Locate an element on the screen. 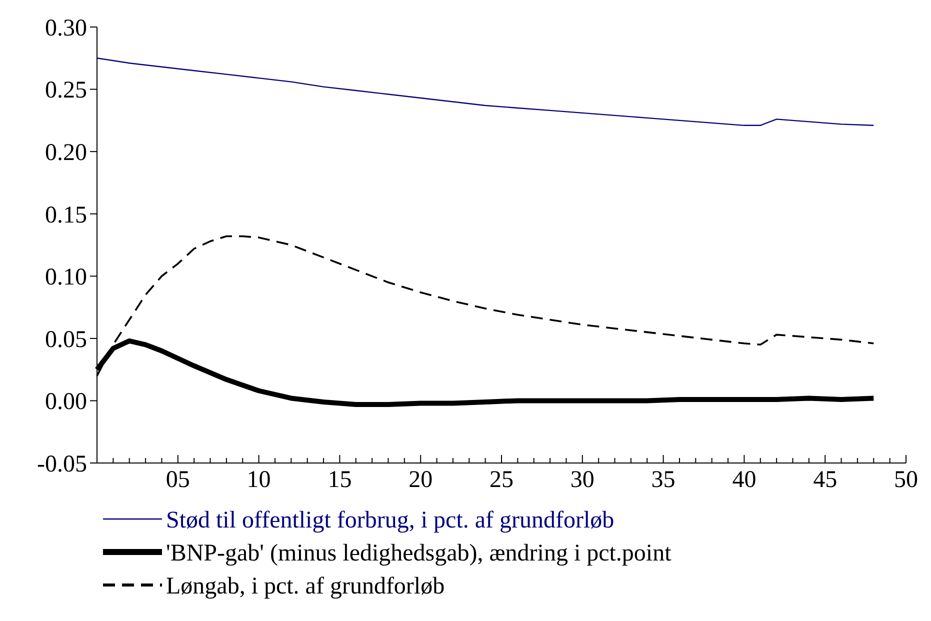 The height and width of the screenshot is (621, 931). y-tick-label: 0.30 is located at coordinates (66, 28).